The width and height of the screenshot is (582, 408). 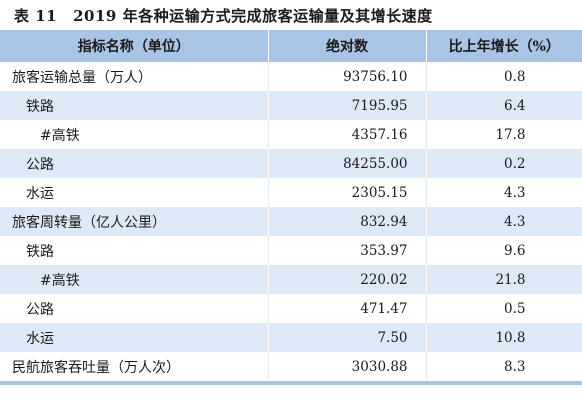 What do you see at coordinates (347, 279) in the screenshot?
I see `row-value: 220.02` at bounding box center [347, 279].